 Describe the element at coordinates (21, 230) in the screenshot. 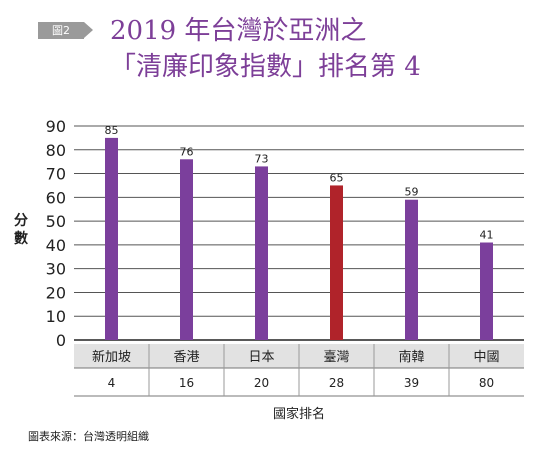

I see `y-axis-label: 分數` at that location.